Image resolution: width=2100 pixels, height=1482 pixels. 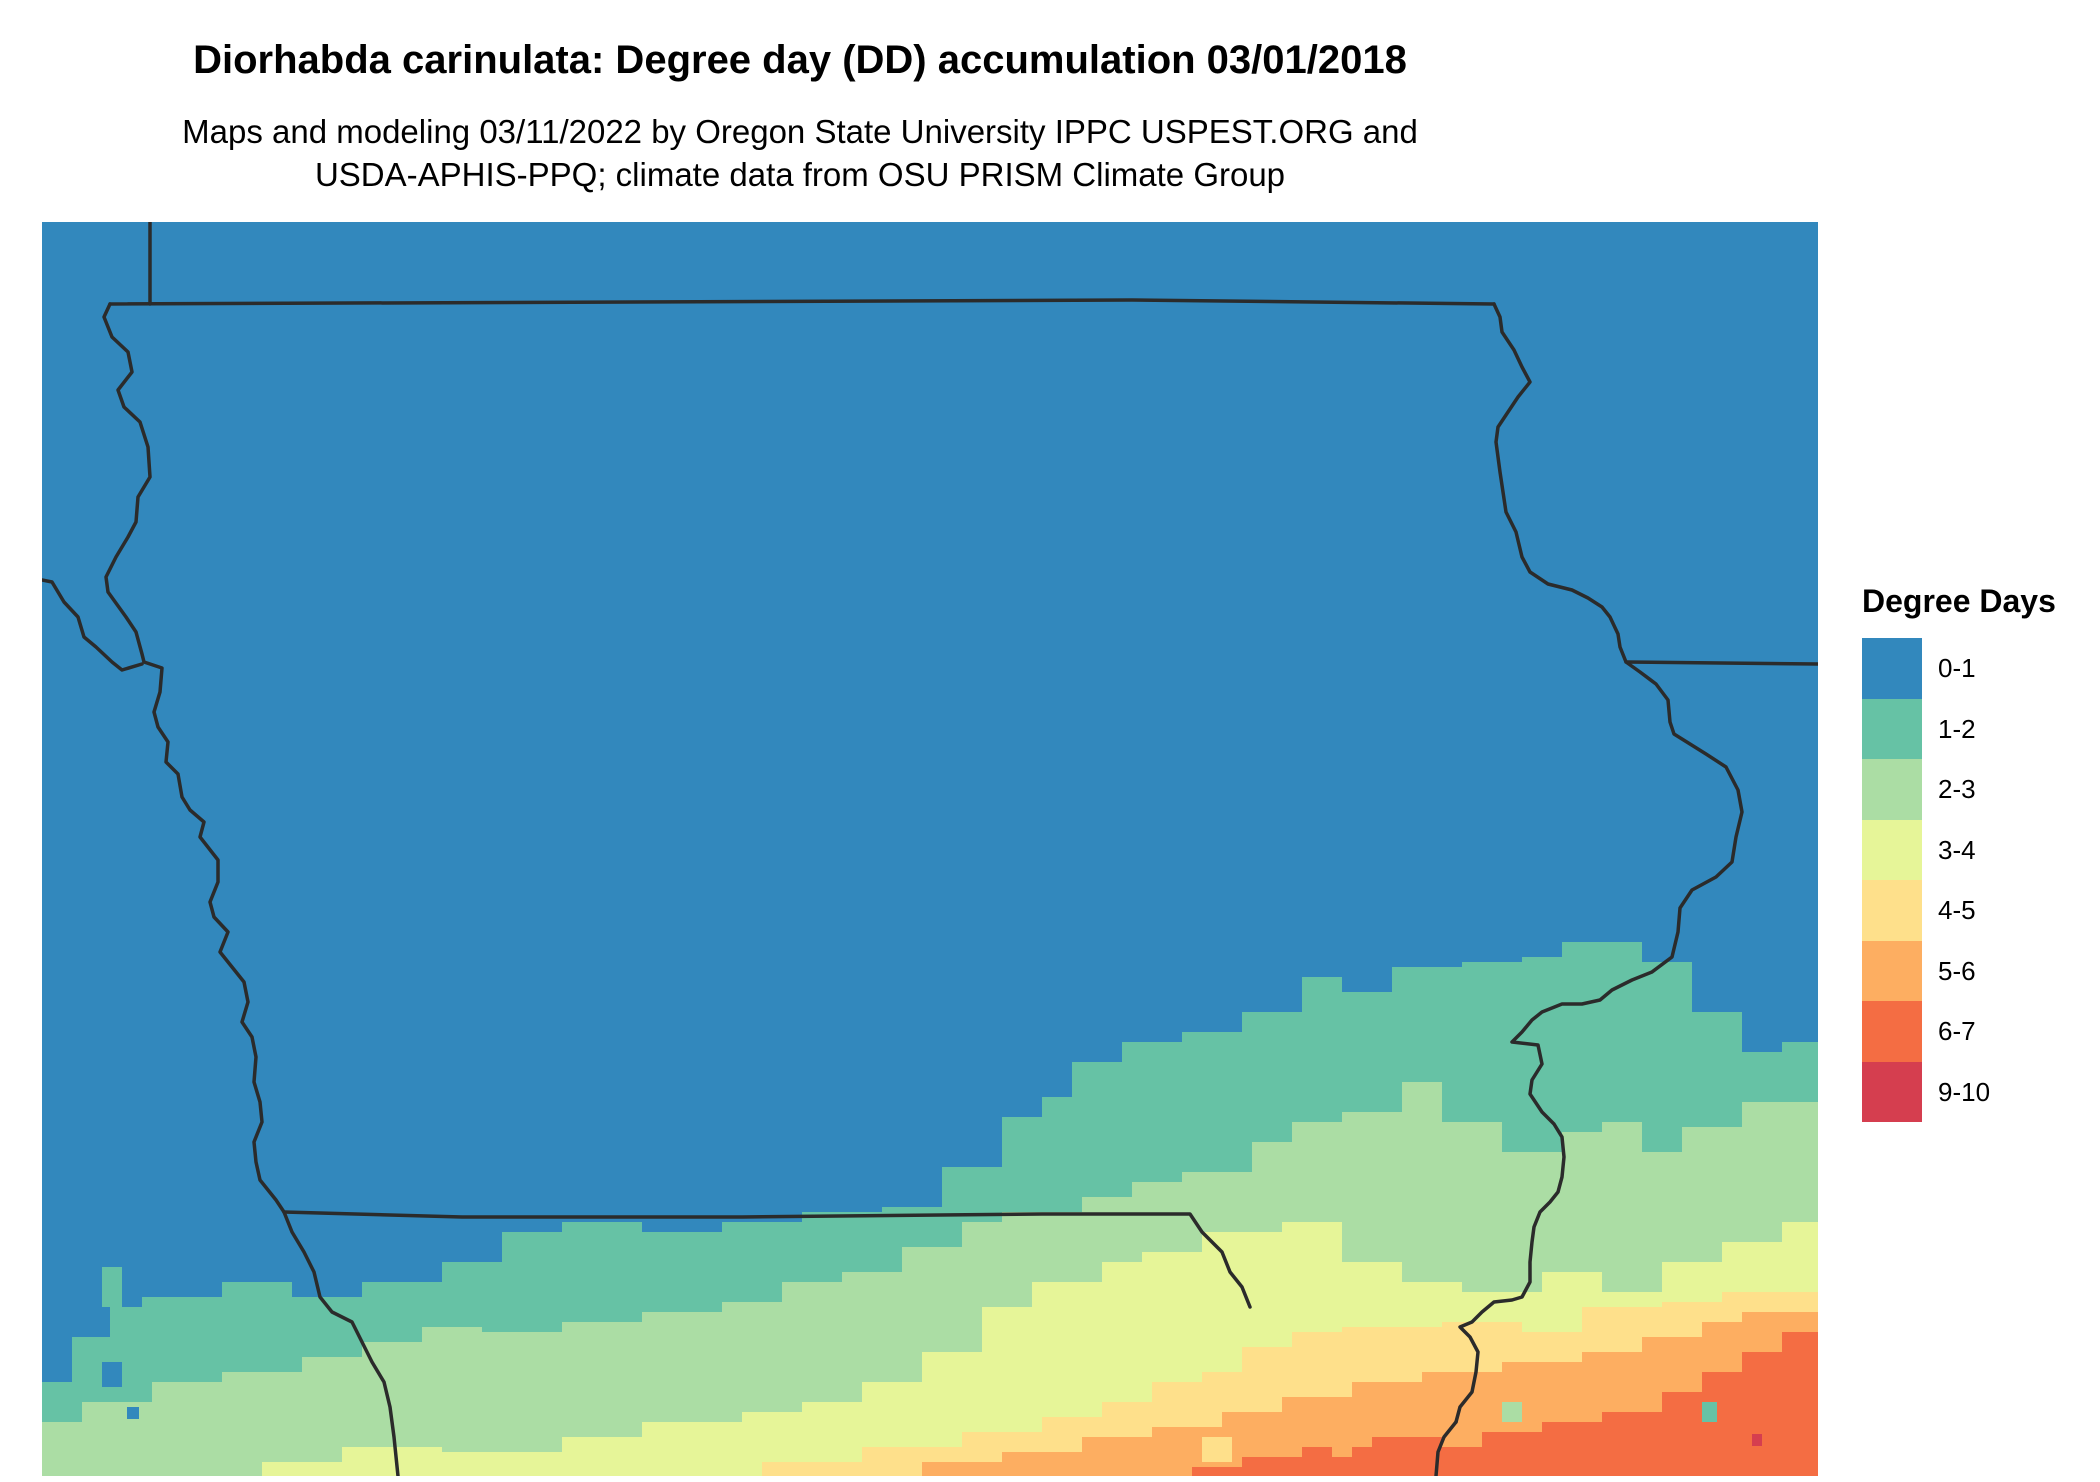 What do you see at coordinates (93, 625) in the screenshot?
I see `ne-sd-border` at bounding box center [93, 625].